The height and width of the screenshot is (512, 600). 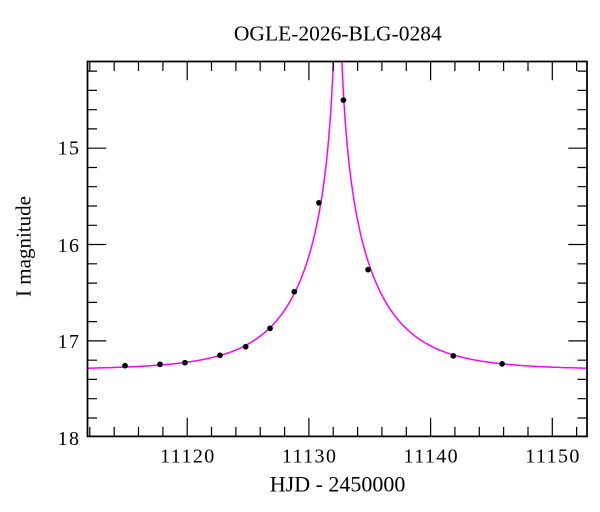 What do you see at coordinates (188, 457) in the screenshot?
I see `svg-text: 11120` at bounding box center [188, 457].